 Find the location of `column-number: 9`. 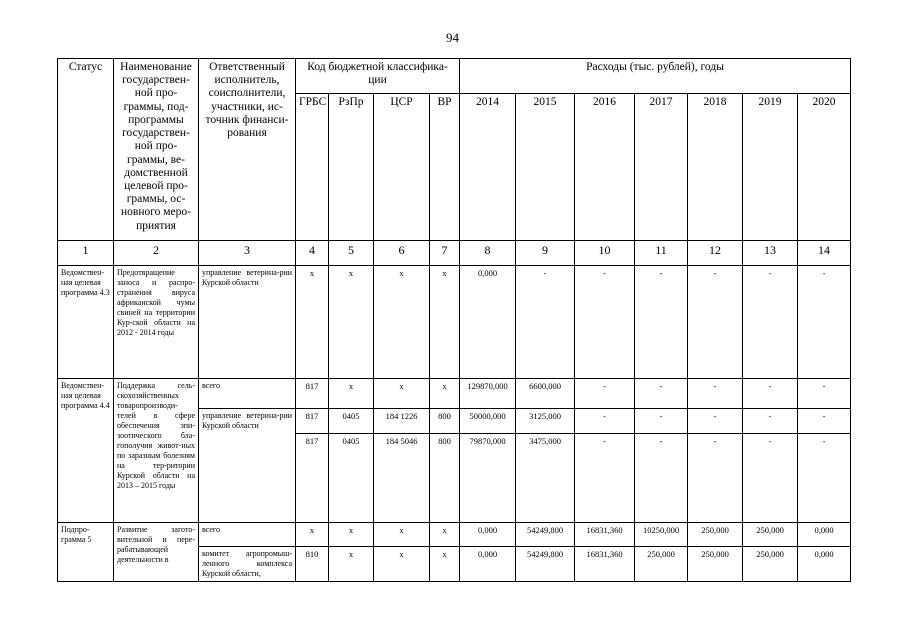

column-number: 9 is located at coordinates (545, 253).